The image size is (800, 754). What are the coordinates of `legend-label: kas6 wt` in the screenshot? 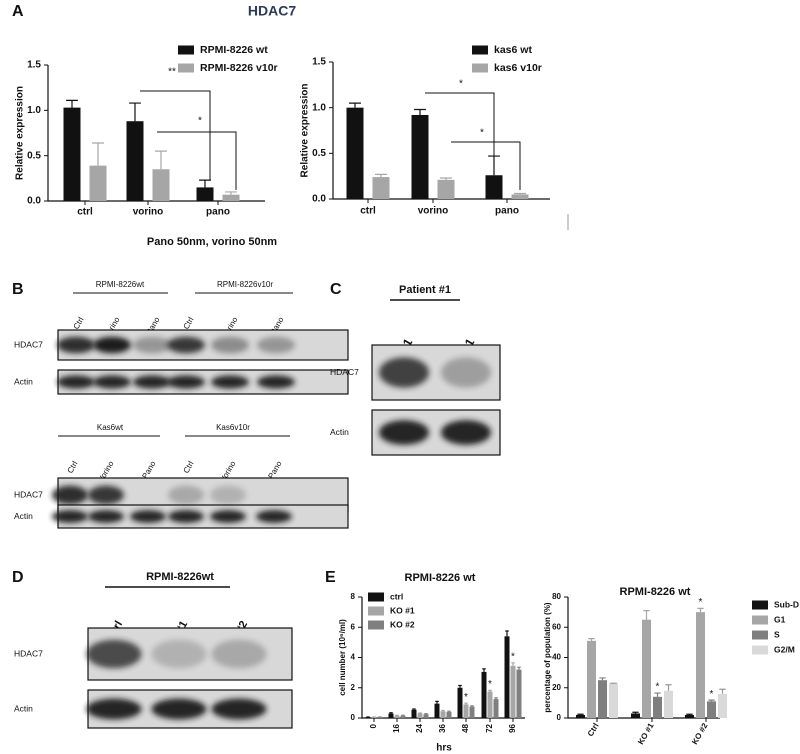 It's located at (513, 50).